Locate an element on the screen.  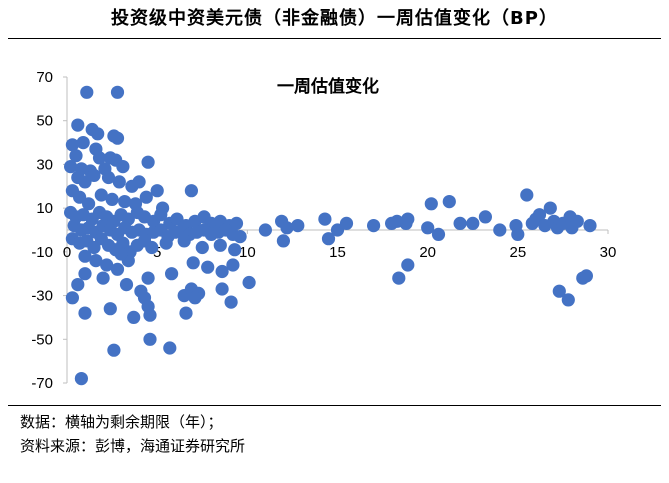
y-tick-label: 50 is located at coordinates (44, 121).